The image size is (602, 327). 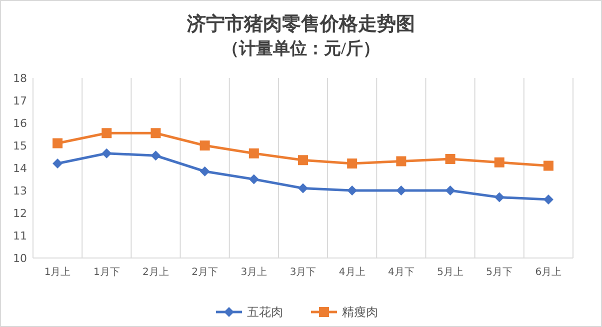 What do you see at coordinates (254, 272) in the screenshot?
I see `x-tick-label: 3月上` at bounding box center [254, 272].